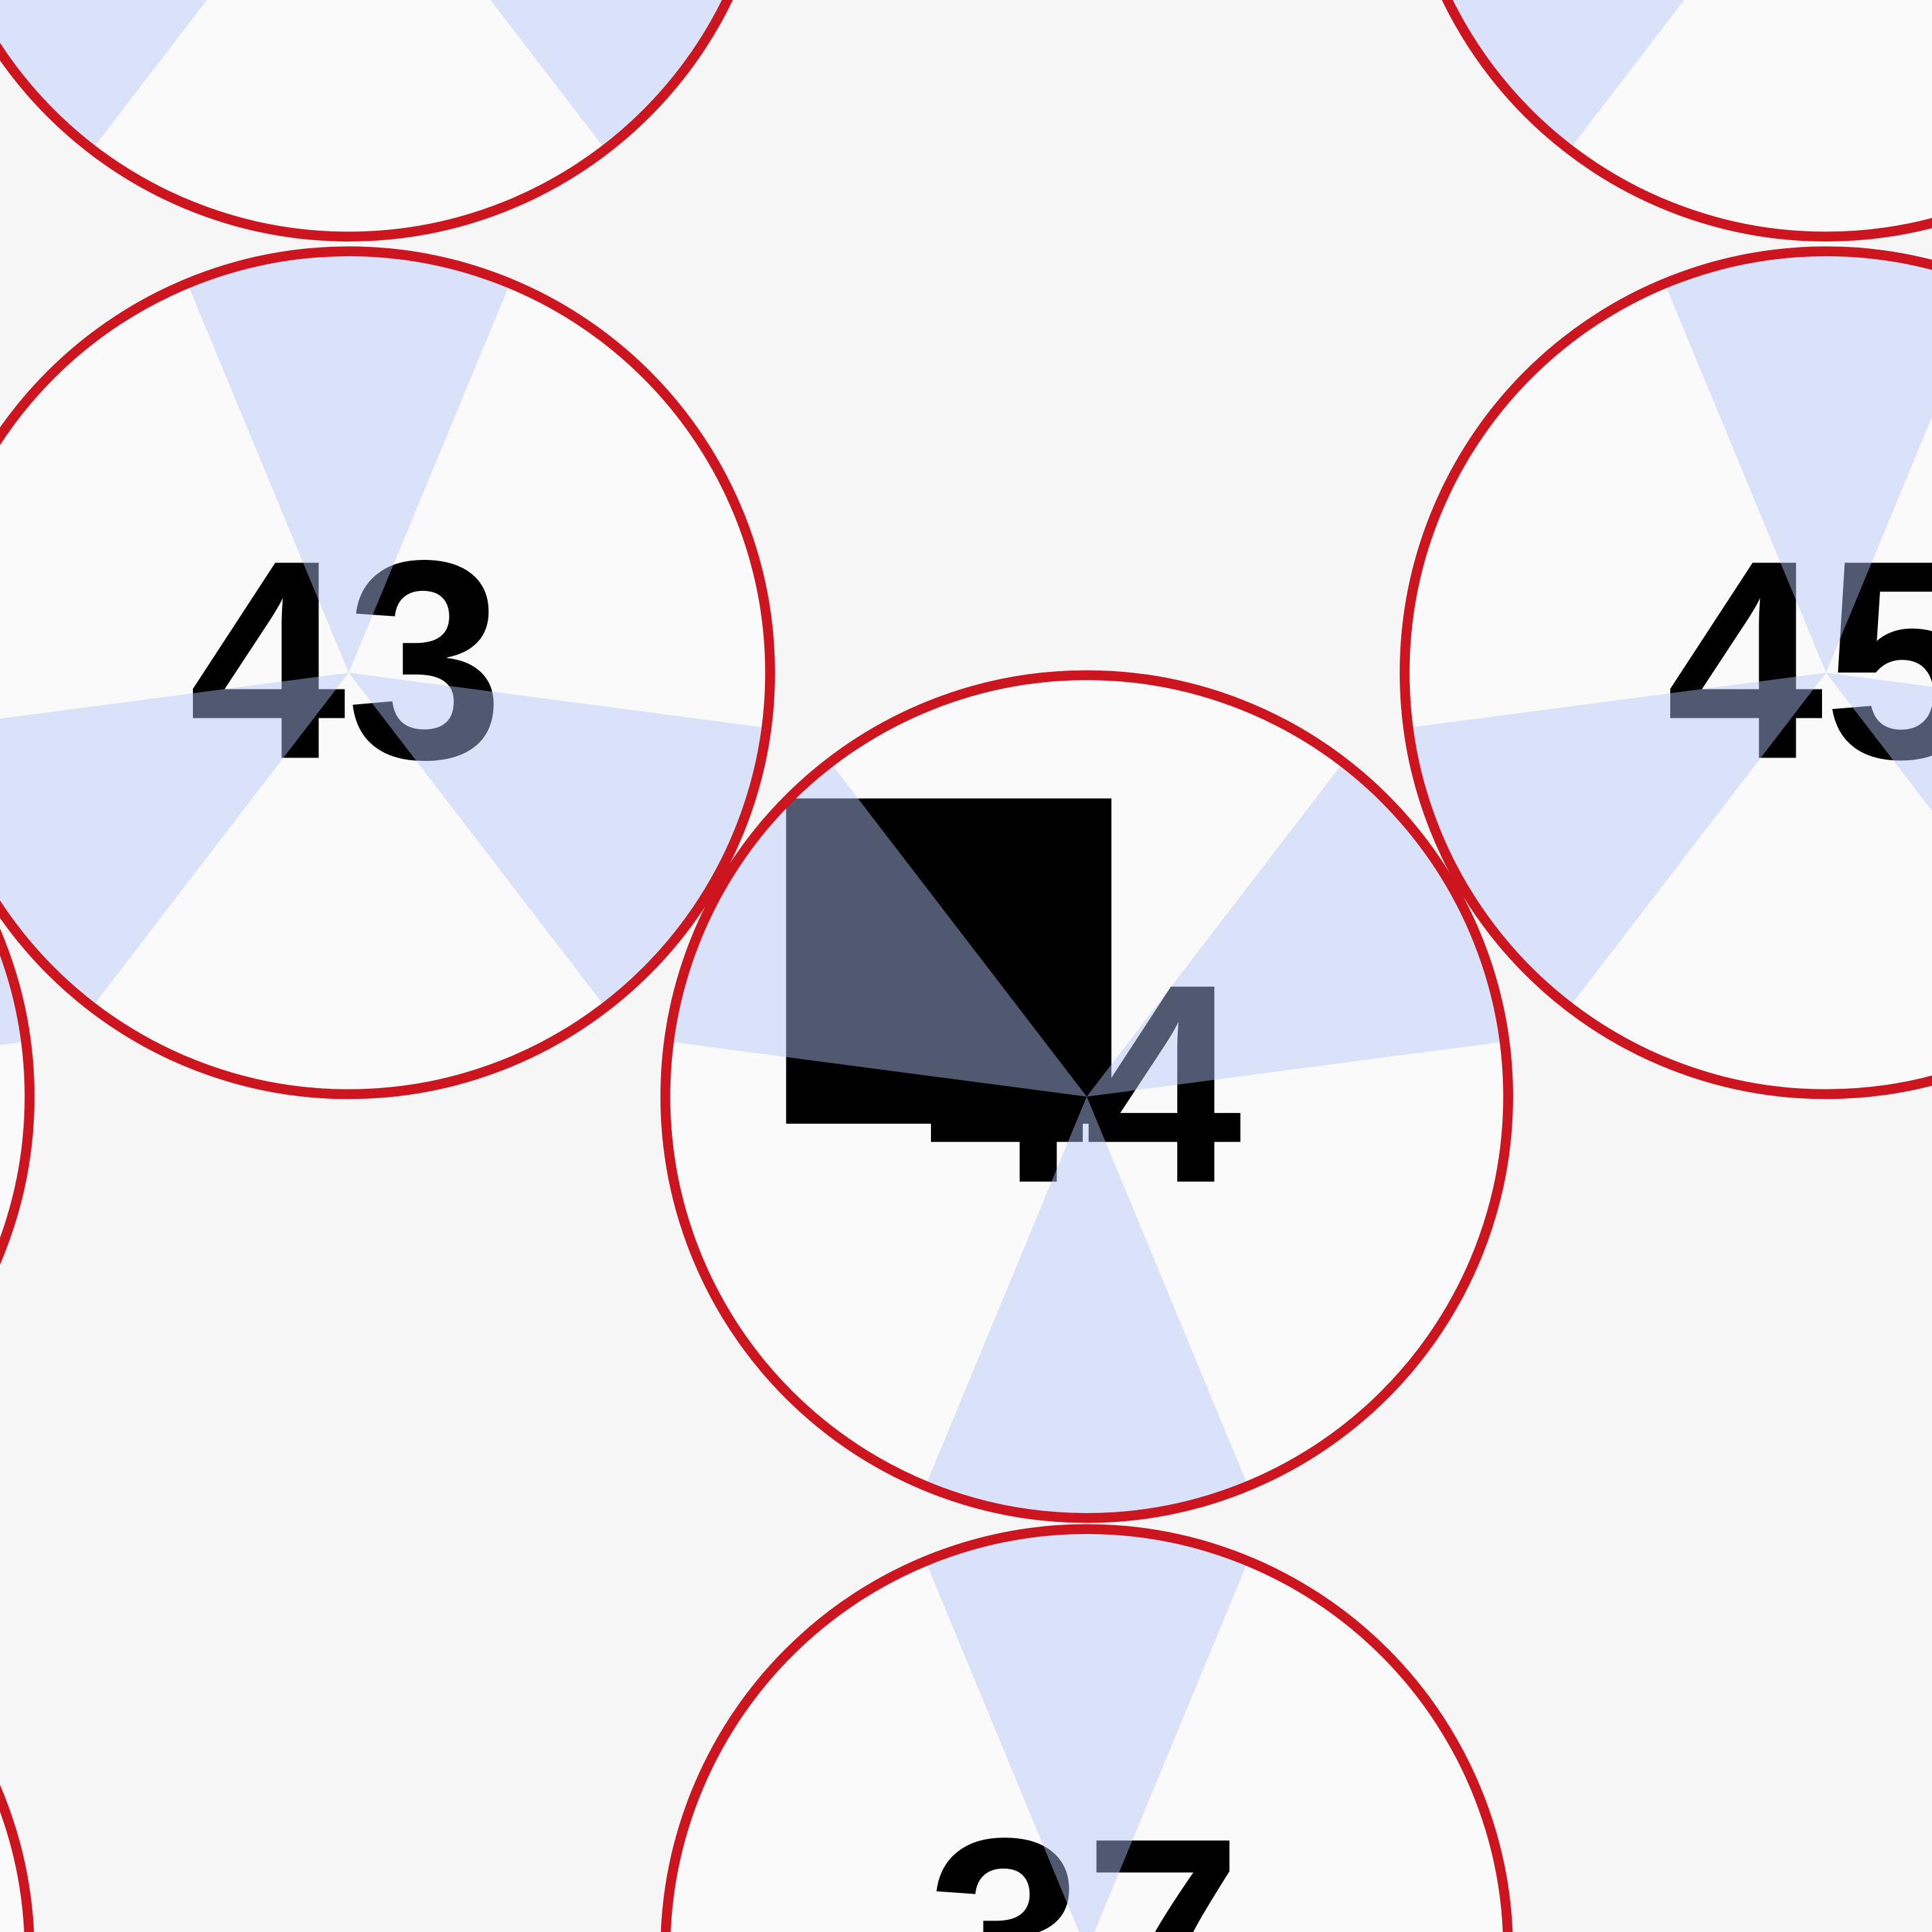 Image resolution: width=1932 pixels, height=1932 pixels. What do you see at coordinates (949, 961) in the screenshot?
I see `marker-square` at bounding box center [949, 961].